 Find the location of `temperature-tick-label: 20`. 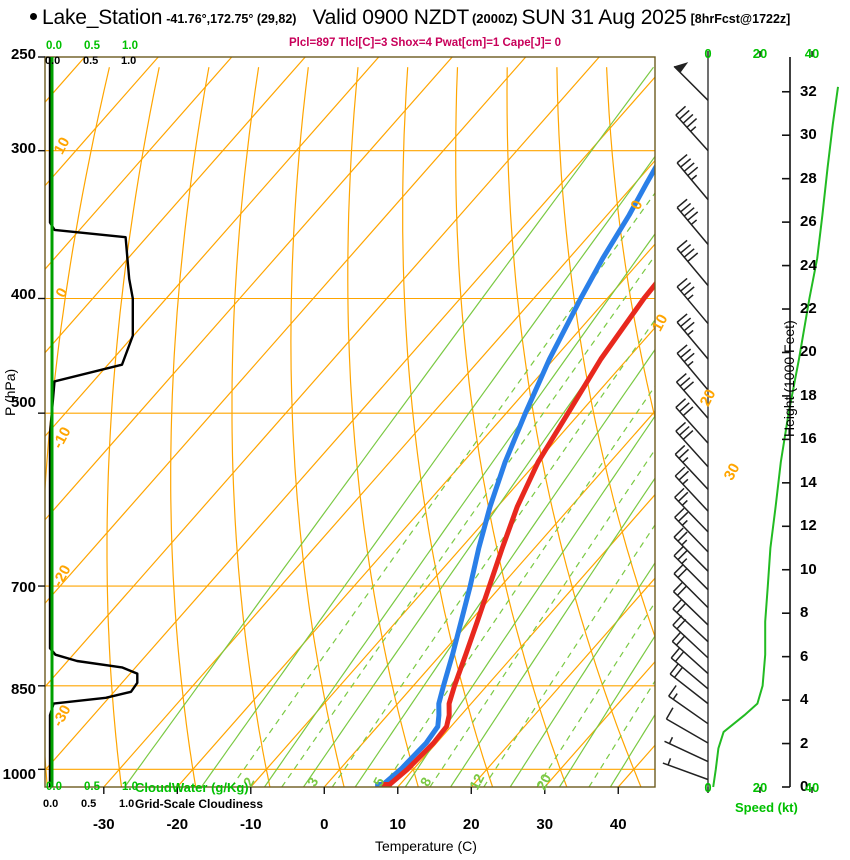

temperature-tick-label: 20 is located at coordinates (471, 824).